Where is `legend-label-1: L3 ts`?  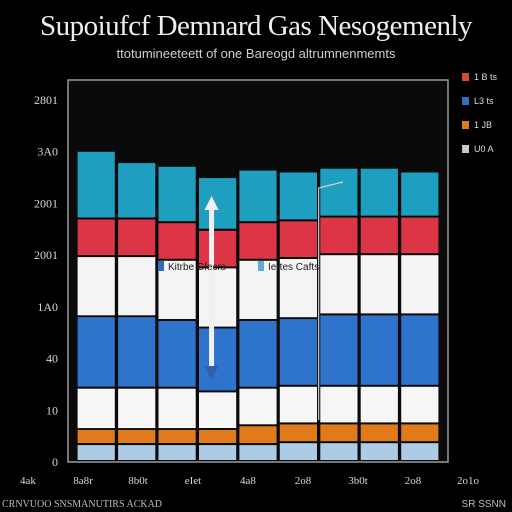
legend-label-1: L3 ts is located at coordinates (484, 101).